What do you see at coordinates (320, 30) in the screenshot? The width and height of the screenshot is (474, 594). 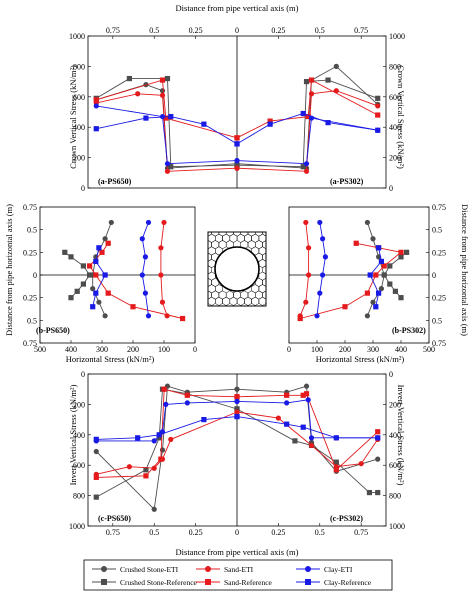 I see `crown-x-tick-right: 0.5` at bounding box center [320, 30].